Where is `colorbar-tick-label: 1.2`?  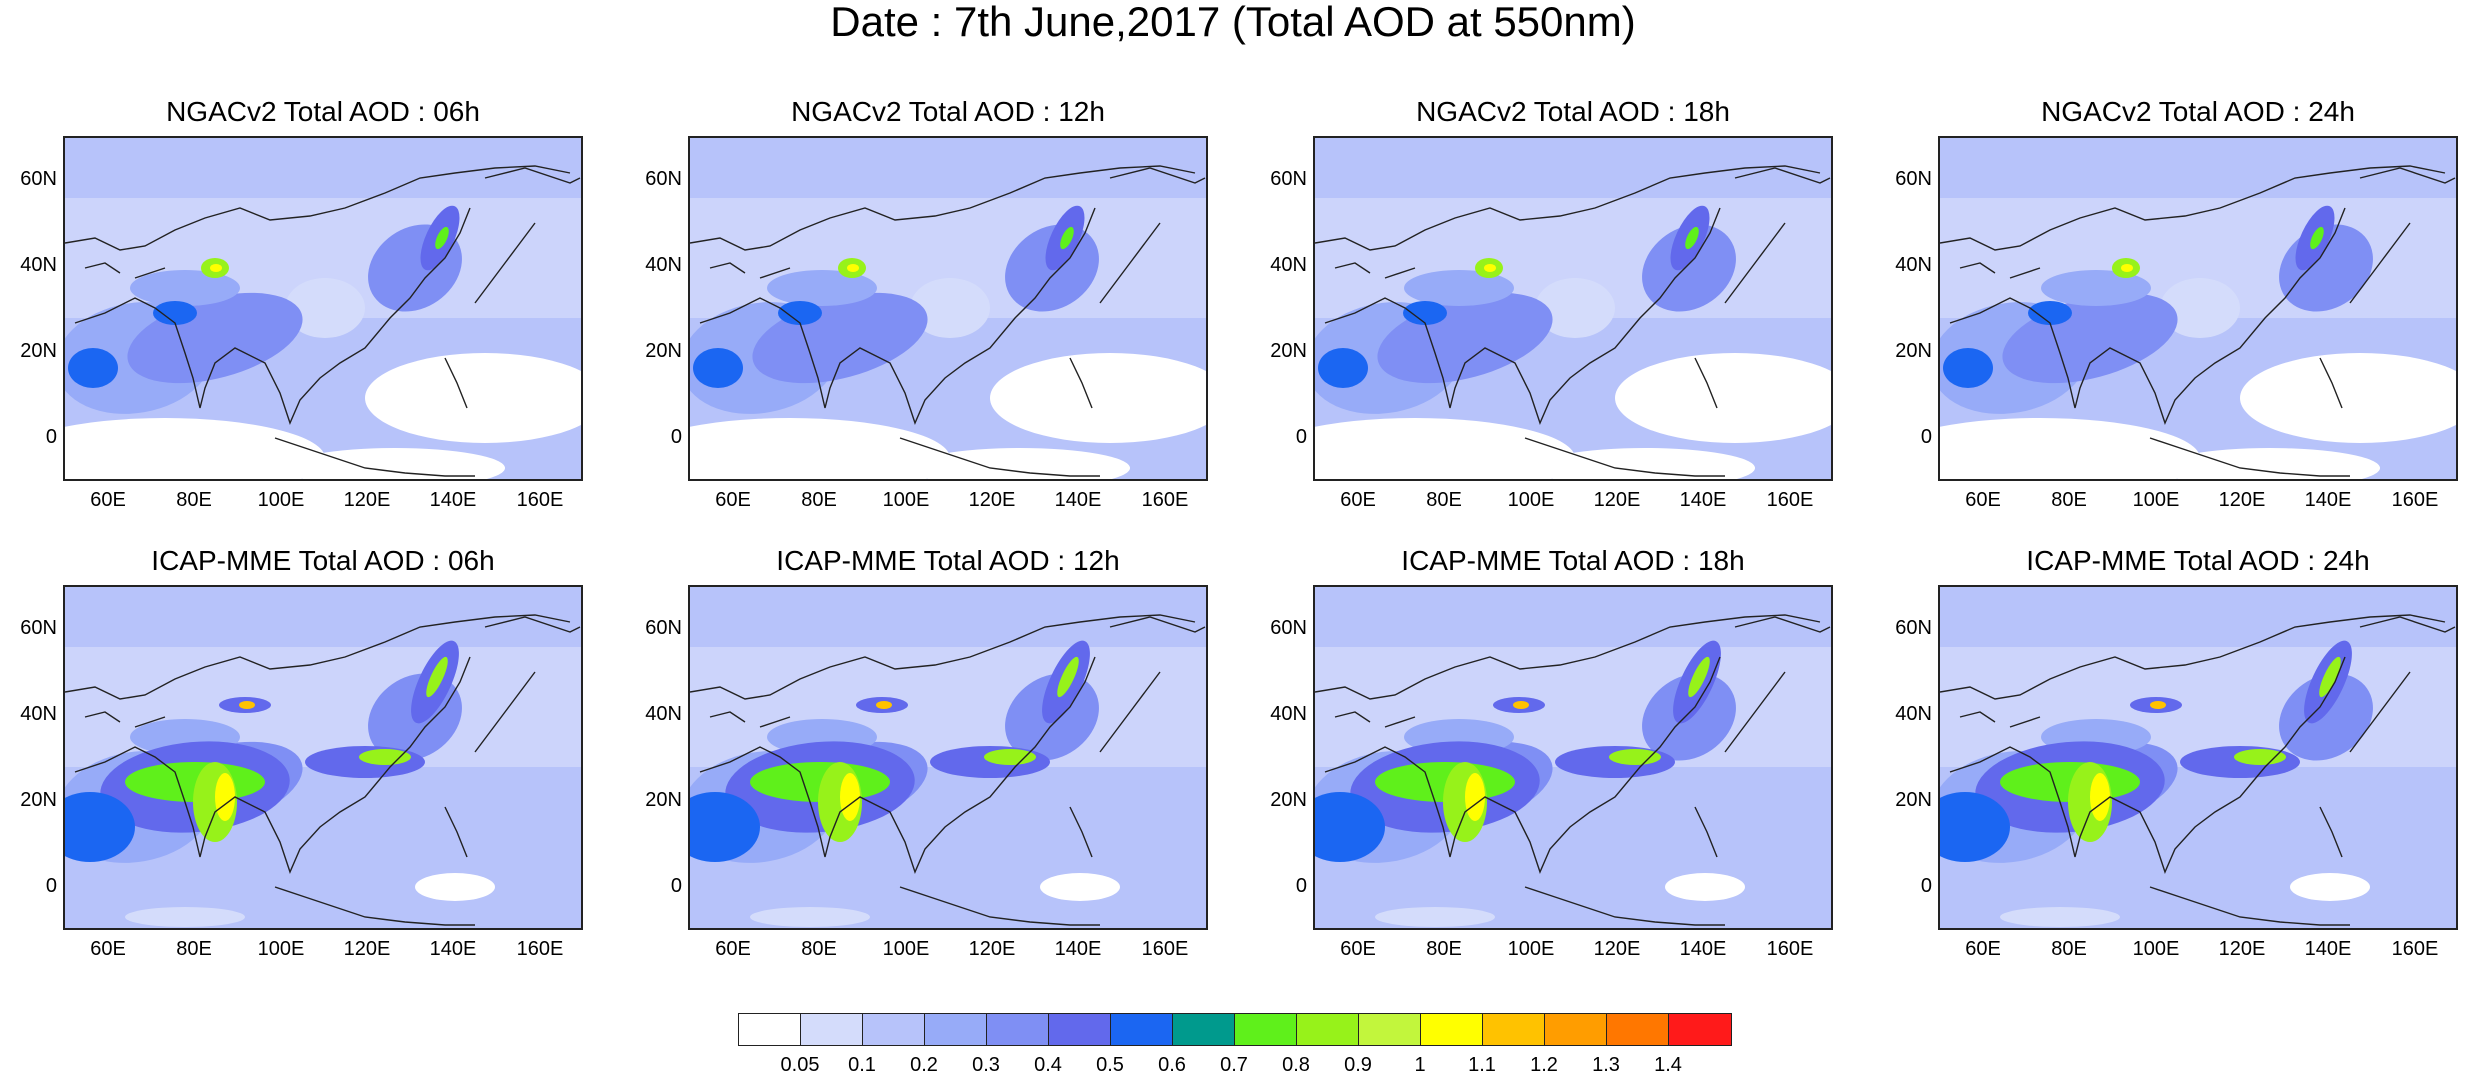 colorbar-tick-label: 1.2 is located at coordinates (1544, 1065).